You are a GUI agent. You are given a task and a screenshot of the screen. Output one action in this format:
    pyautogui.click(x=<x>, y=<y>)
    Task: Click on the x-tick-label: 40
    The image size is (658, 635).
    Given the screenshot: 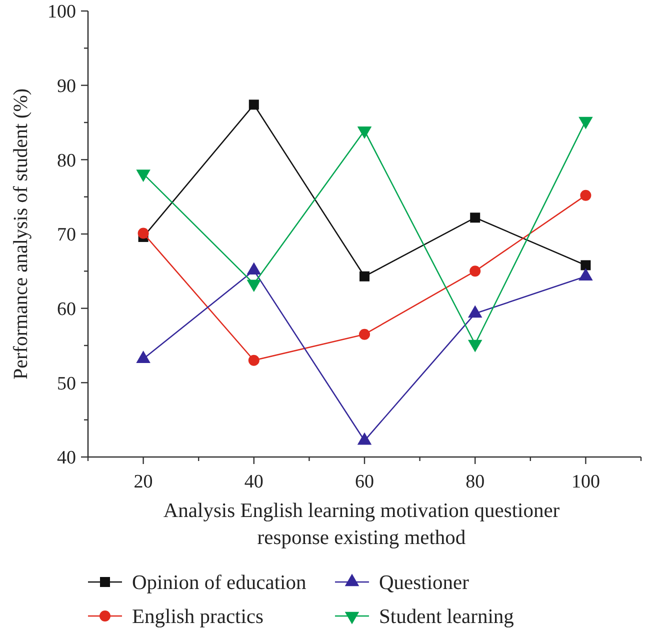 What is the action you would take?
    pyautogui.click(x=254, y=482)
    